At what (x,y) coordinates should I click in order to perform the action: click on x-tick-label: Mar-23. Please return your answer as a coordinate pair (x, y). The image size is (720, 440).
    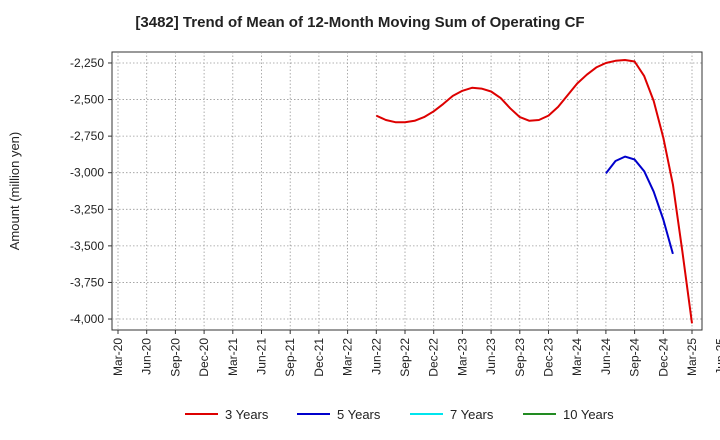
    Looking at the image, I should click on (462, 357).